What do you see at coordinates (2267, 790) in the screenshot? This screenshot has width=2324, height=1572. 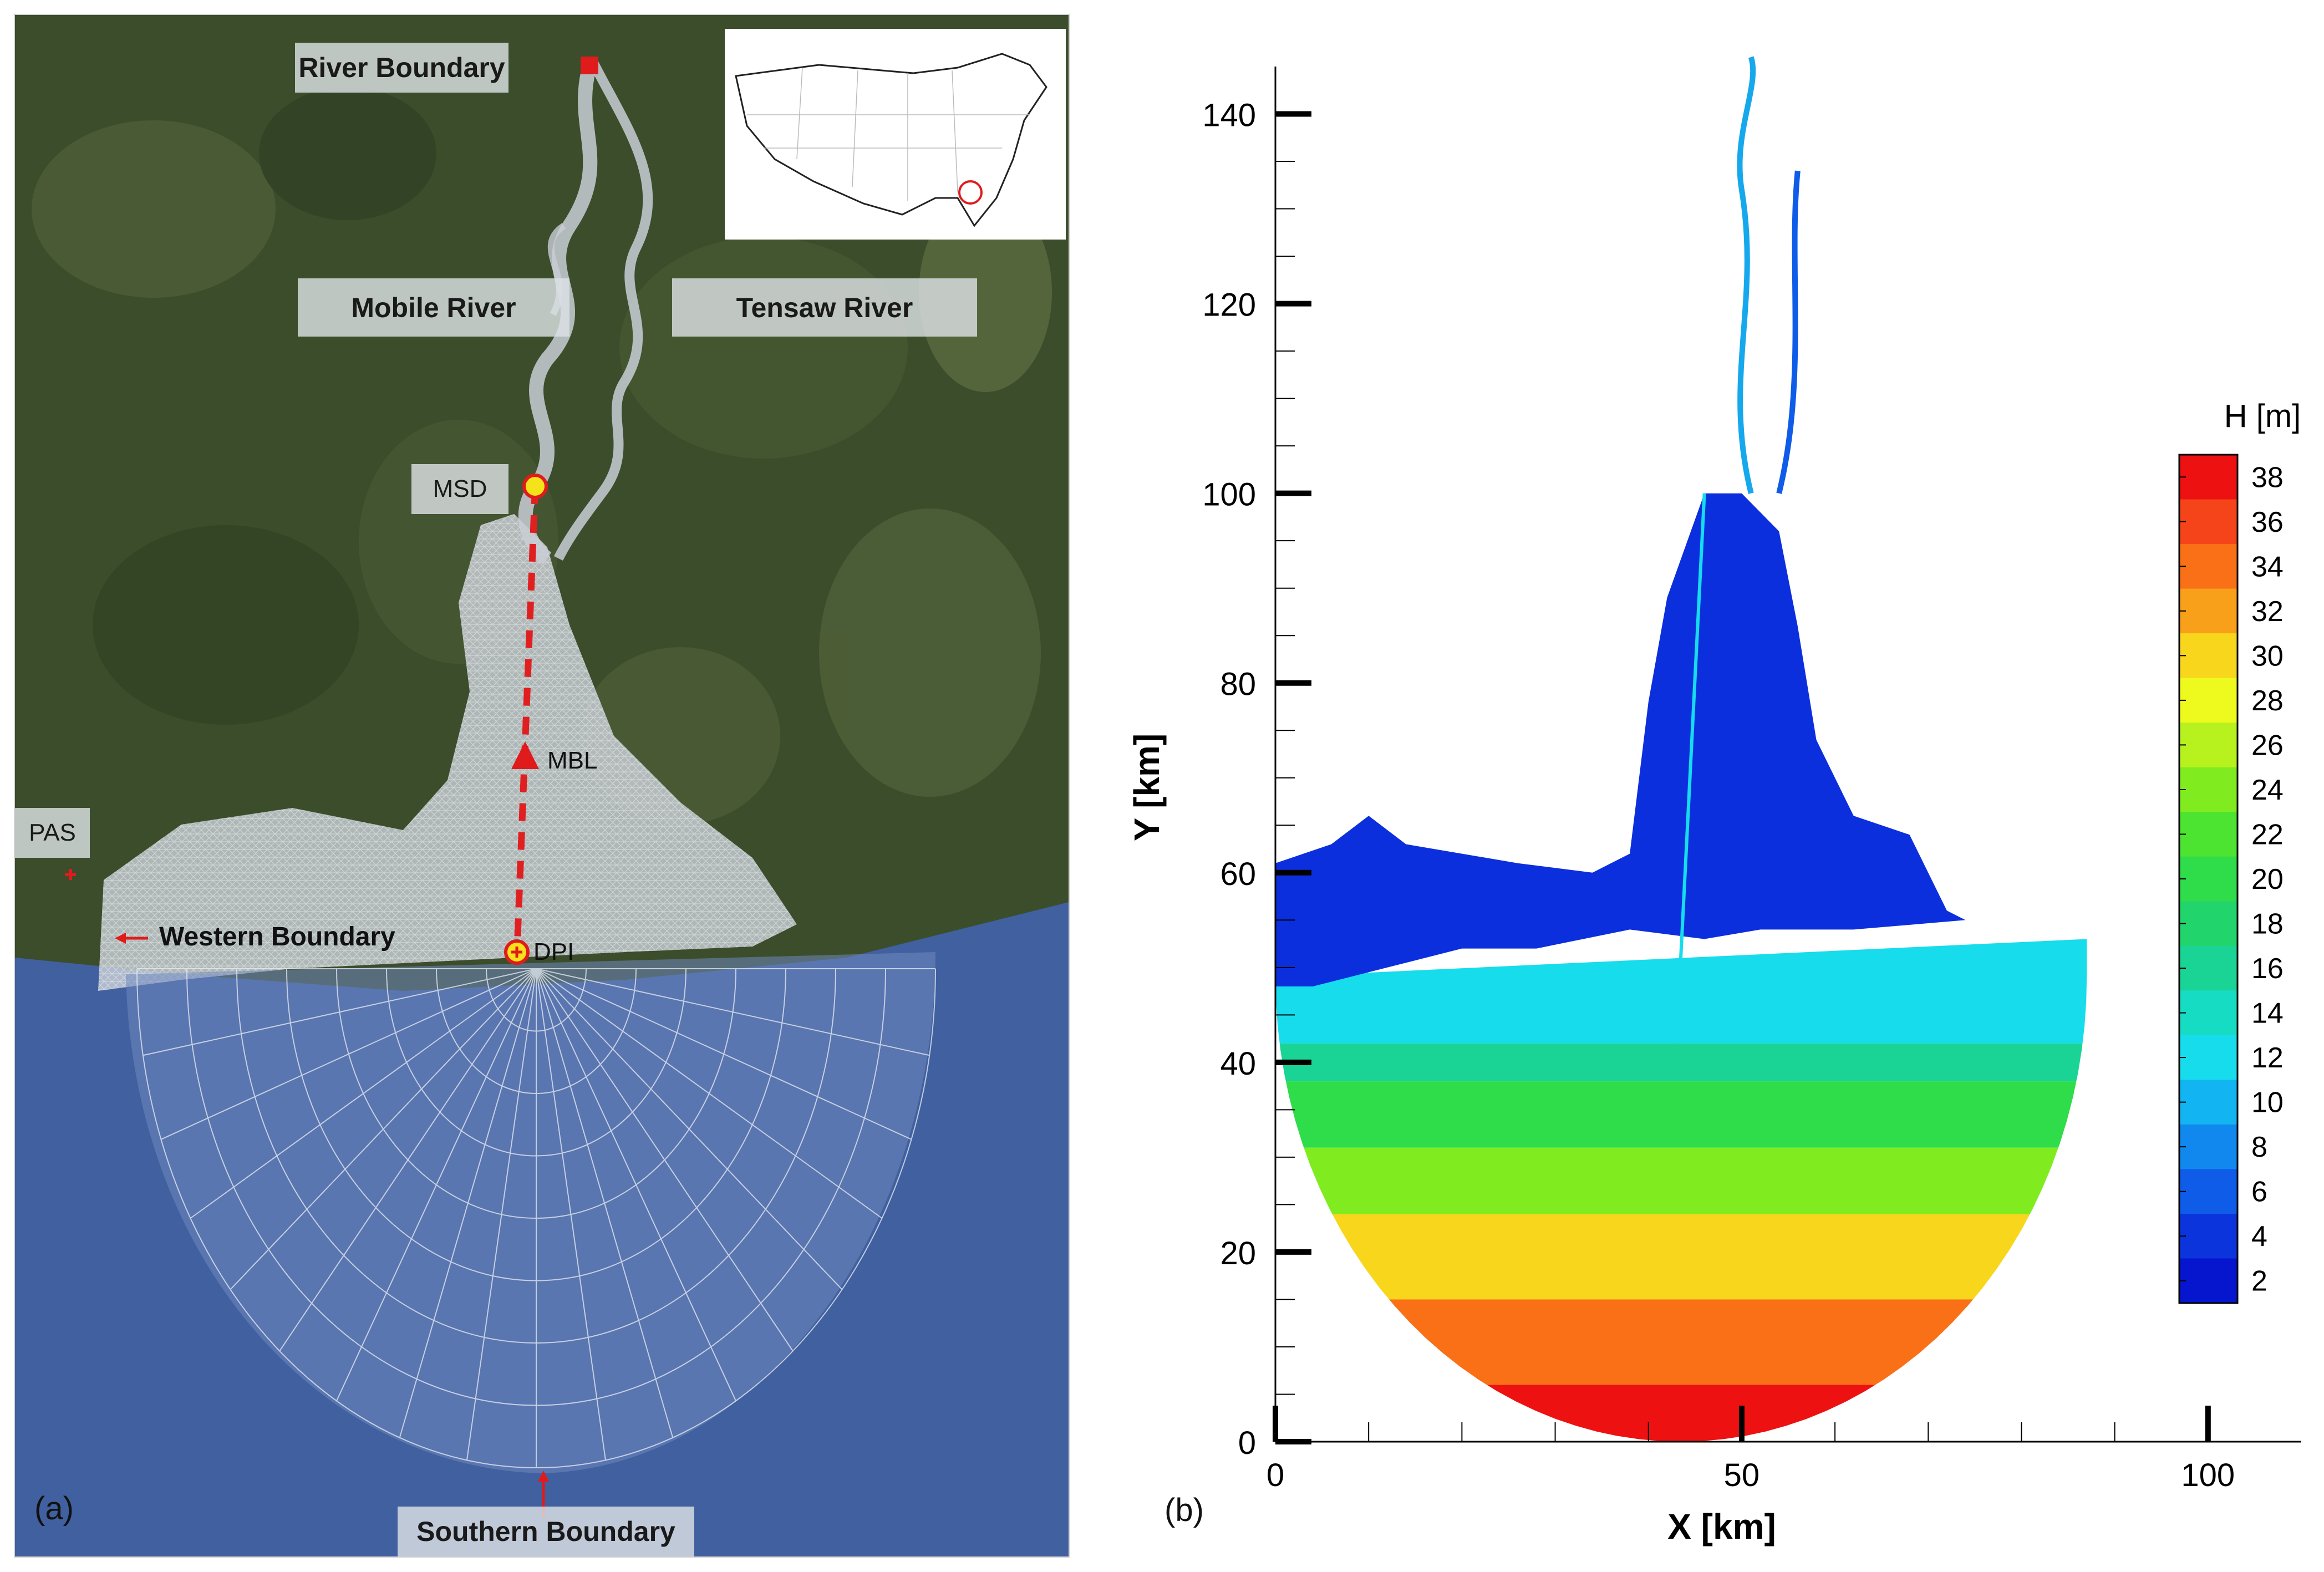 I see `colorbar-tick-label: 24` at bounding box center [2267, 790].